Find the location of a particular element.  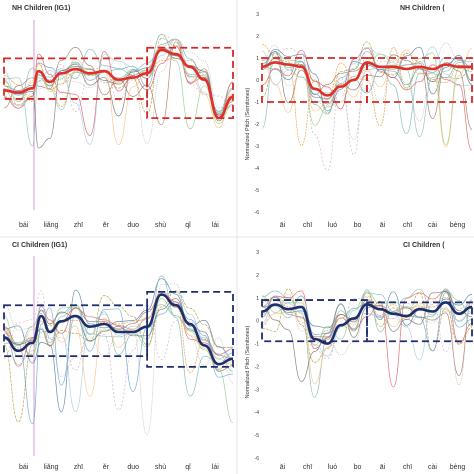

panel-title: NH Children ( is located at coordinates (422, 8).